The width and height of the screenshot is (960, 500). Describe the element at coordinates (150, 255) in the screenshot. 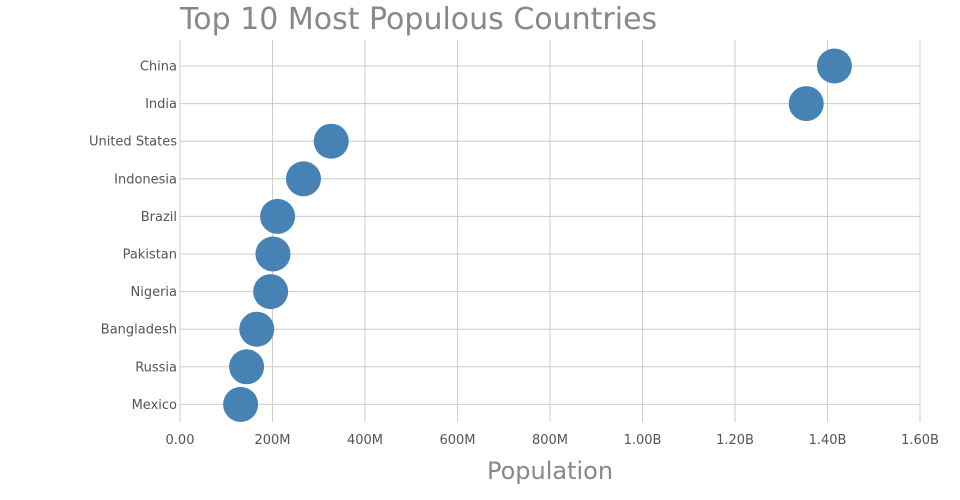

I see `y-tick-label: Pakistan` at that location.